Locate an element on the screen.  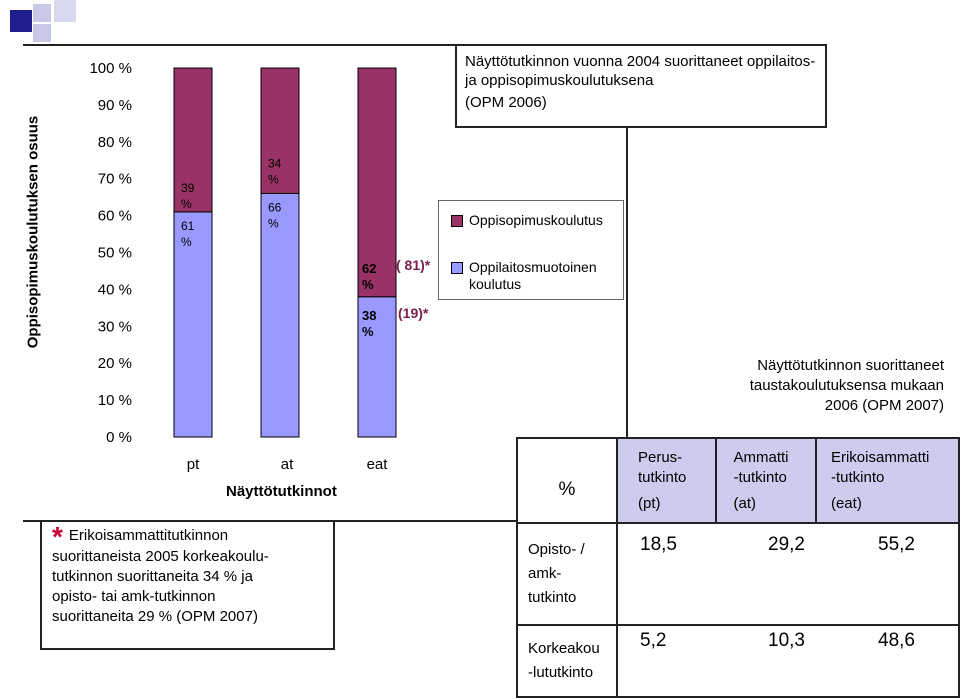
table-row-label: amk- is located at coordinates (545, 573).